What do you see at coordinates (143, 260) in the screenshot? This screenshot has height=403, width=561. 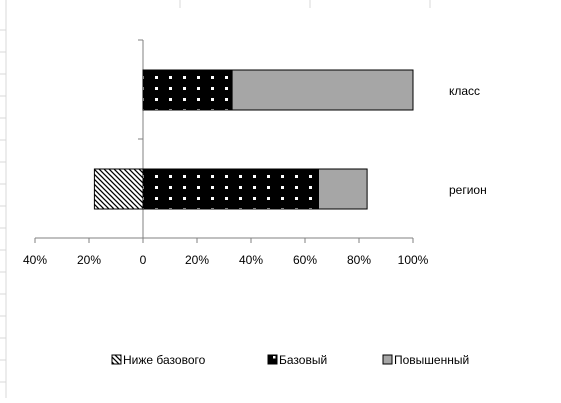 I see `value-tick-label: 0` at bounding box center [143, 260].